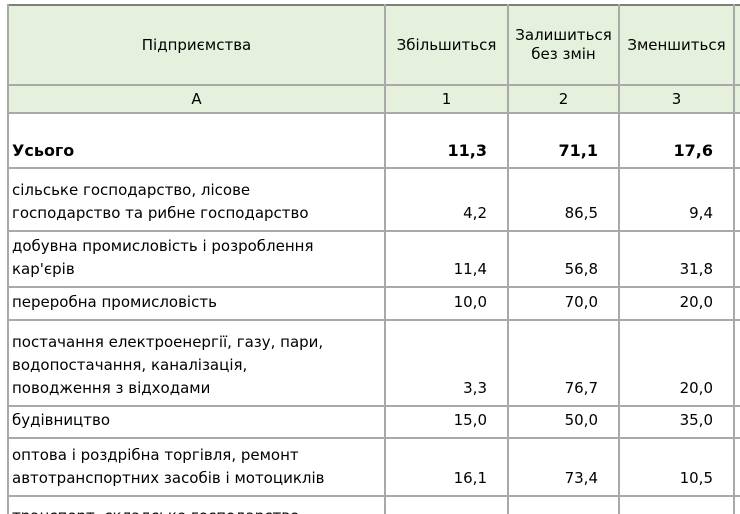 The height and width of the screenshot is (514, 740). I want to click on subheader-row: А 1 2 3, so click(373, 99).